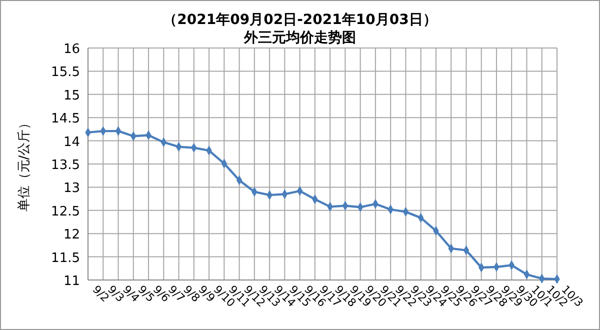  Describe the element at coordinates (71, 49) in the screenshot. I see `y-tick-label: 16` at that location.